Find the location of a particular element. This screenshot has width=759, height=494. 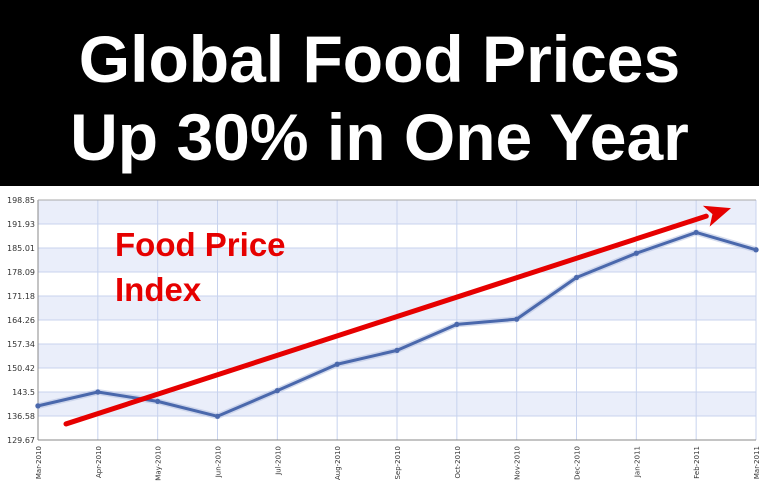

x-tick-label: Dec-2010 is located at coordinates (578, 463).